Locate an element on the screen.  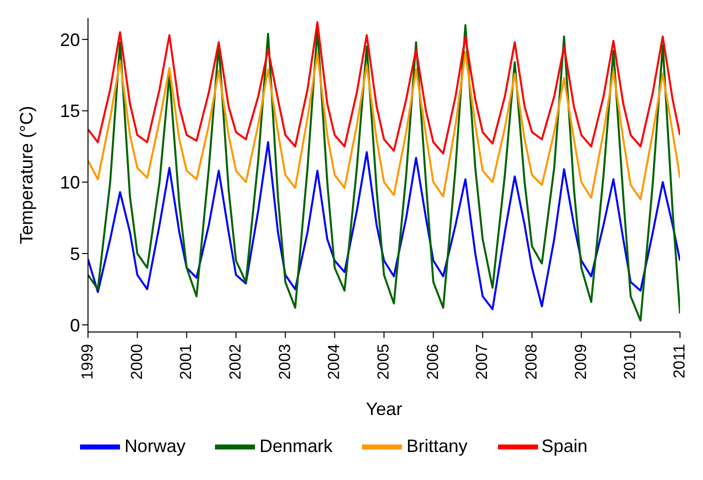
x-tick-label: 2007 is located at coordinates (483, 362).